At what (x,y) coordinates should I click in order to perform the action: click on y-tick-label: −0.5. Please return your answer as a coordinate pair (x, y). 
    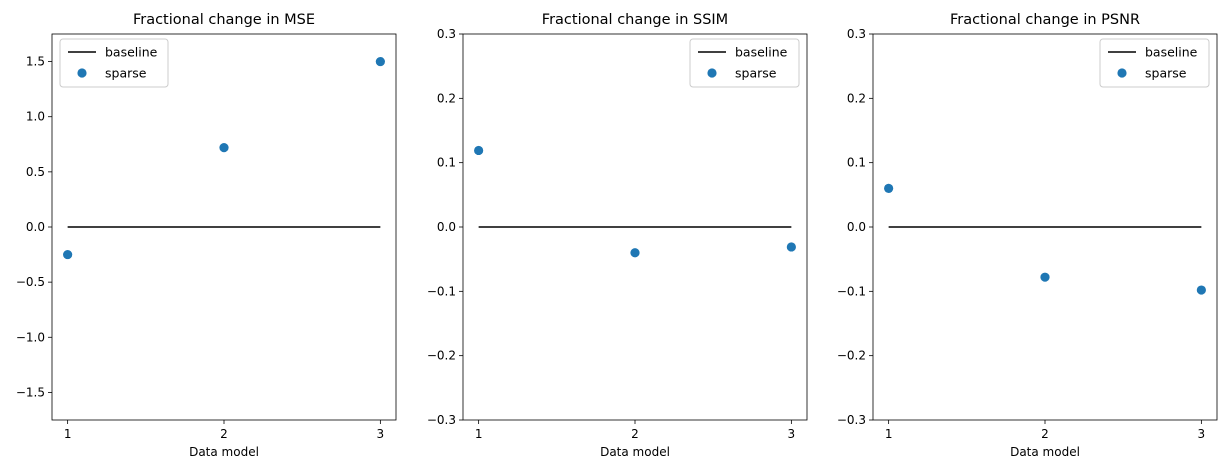
    Looking at the image, I should click on (30, 282).